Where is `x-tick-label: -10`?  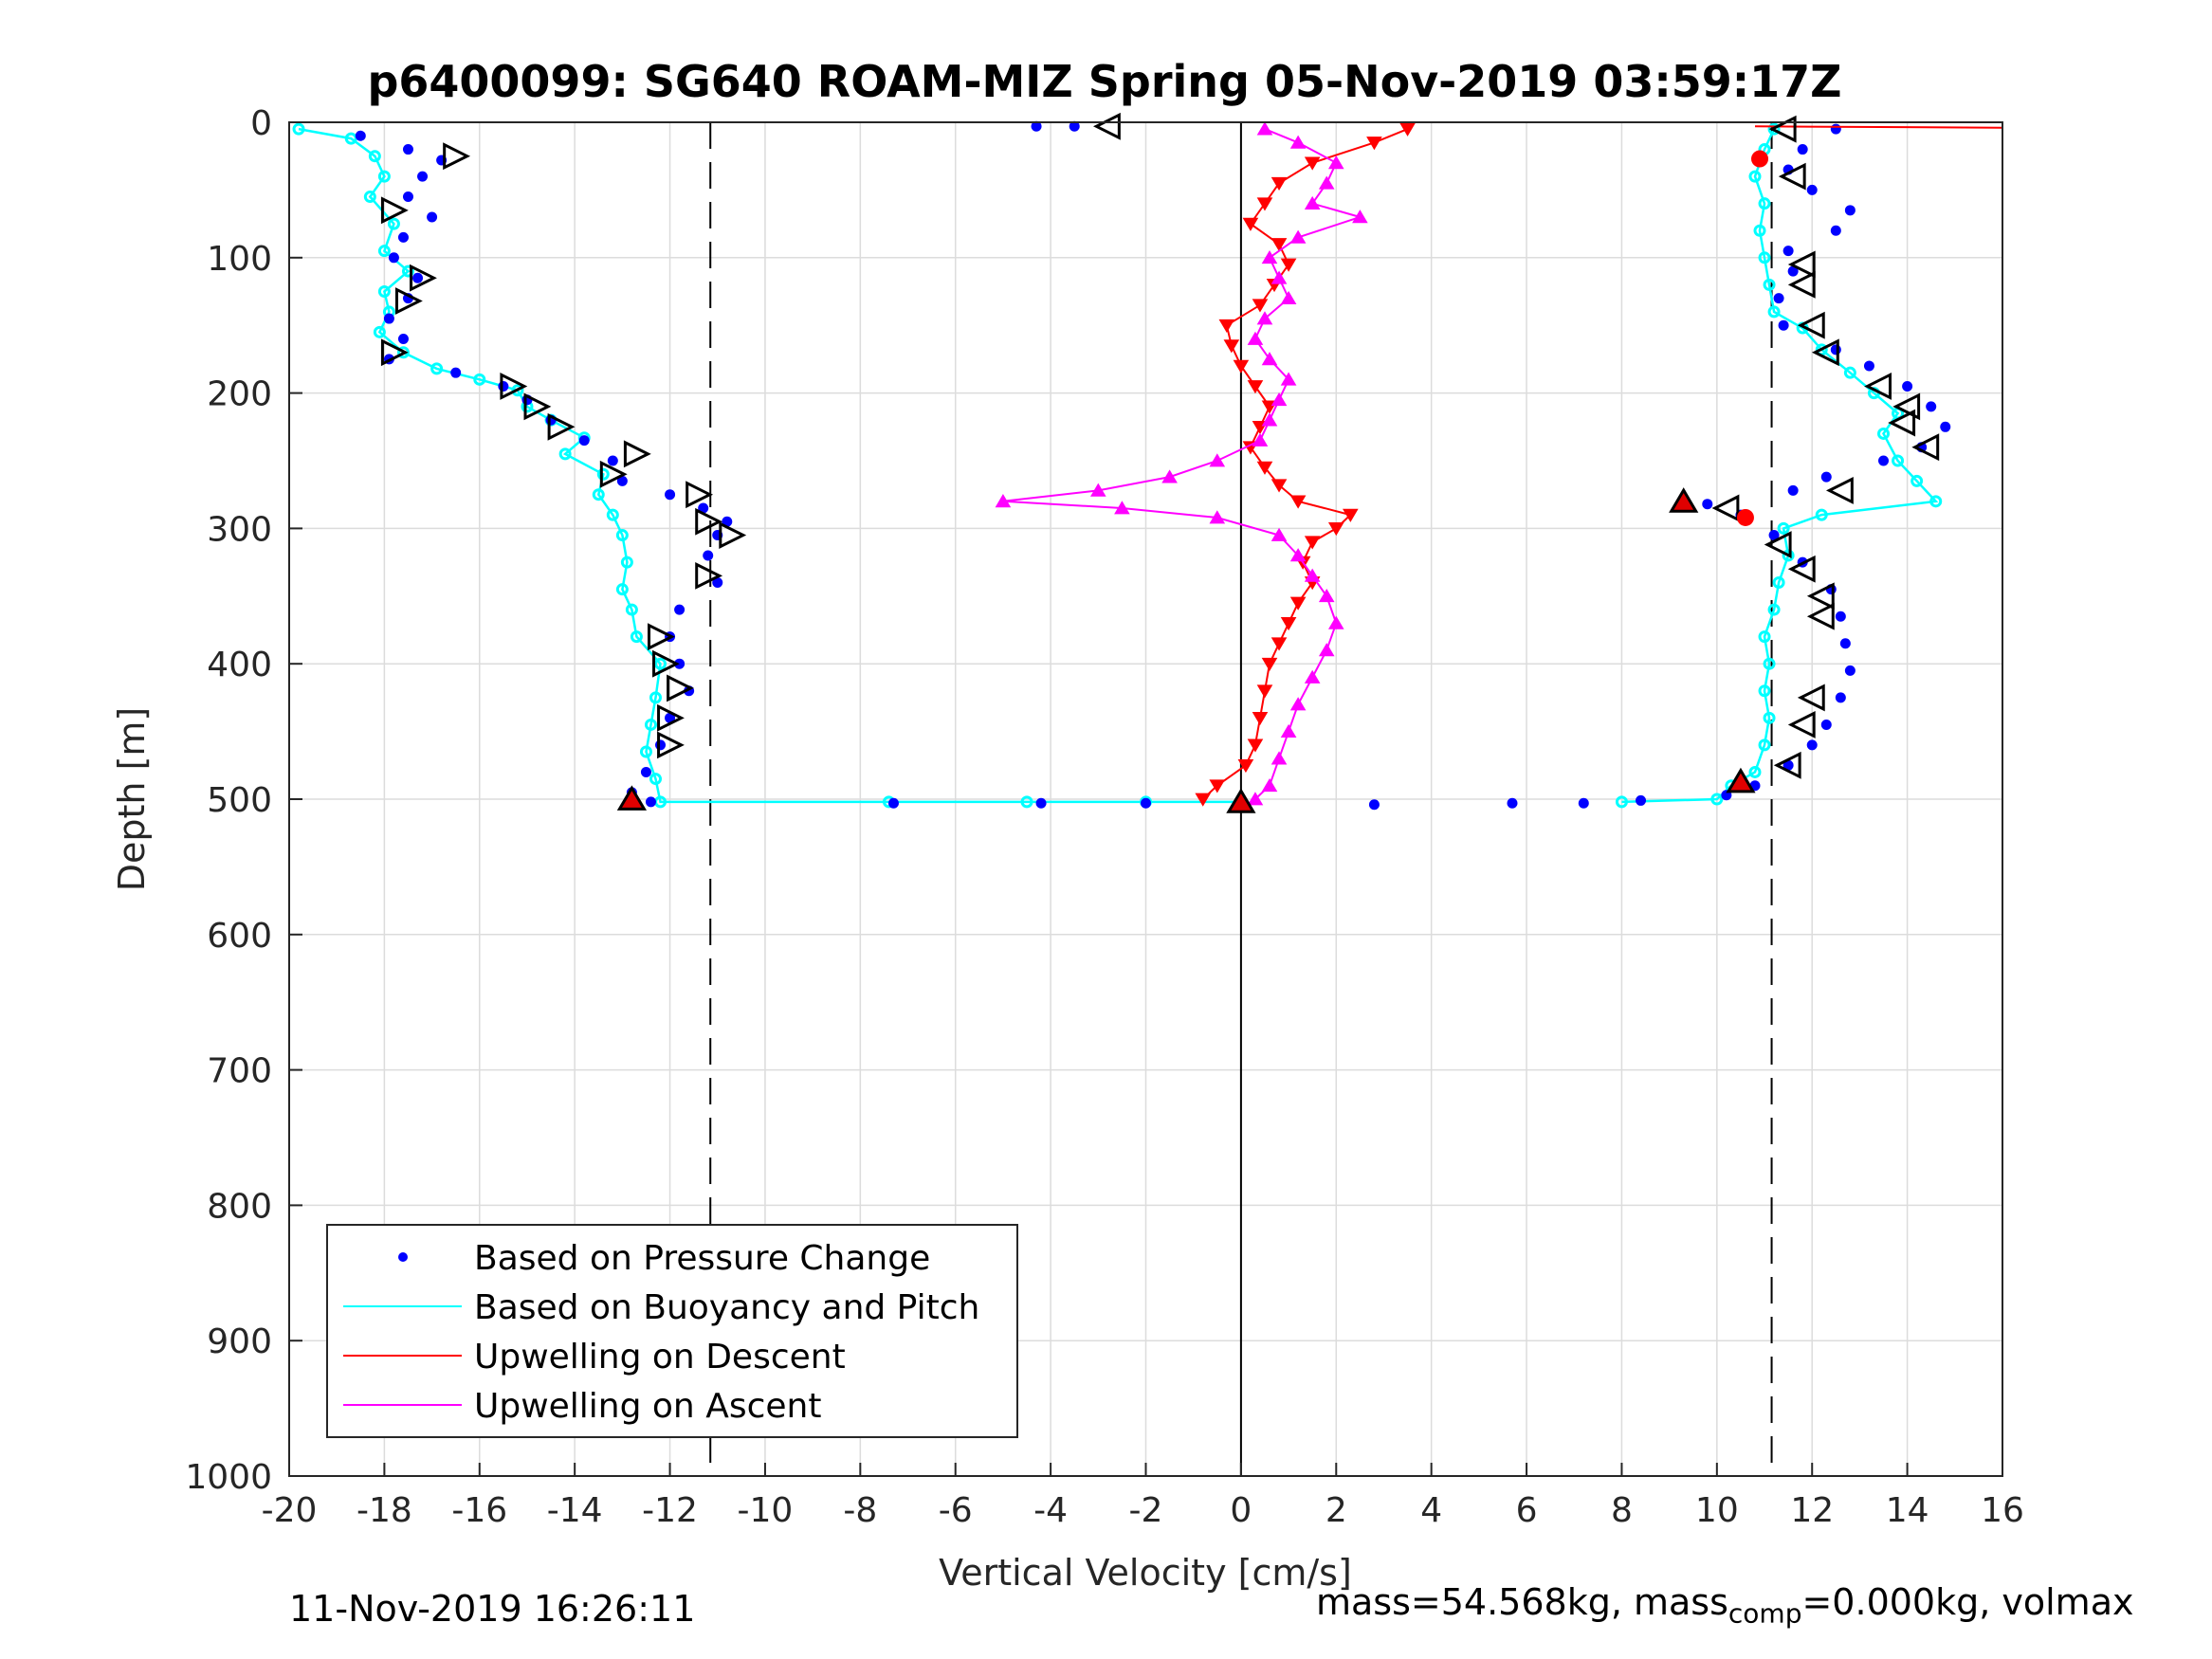
x-tick-label: -10 is located at coordinates (766, 1510).